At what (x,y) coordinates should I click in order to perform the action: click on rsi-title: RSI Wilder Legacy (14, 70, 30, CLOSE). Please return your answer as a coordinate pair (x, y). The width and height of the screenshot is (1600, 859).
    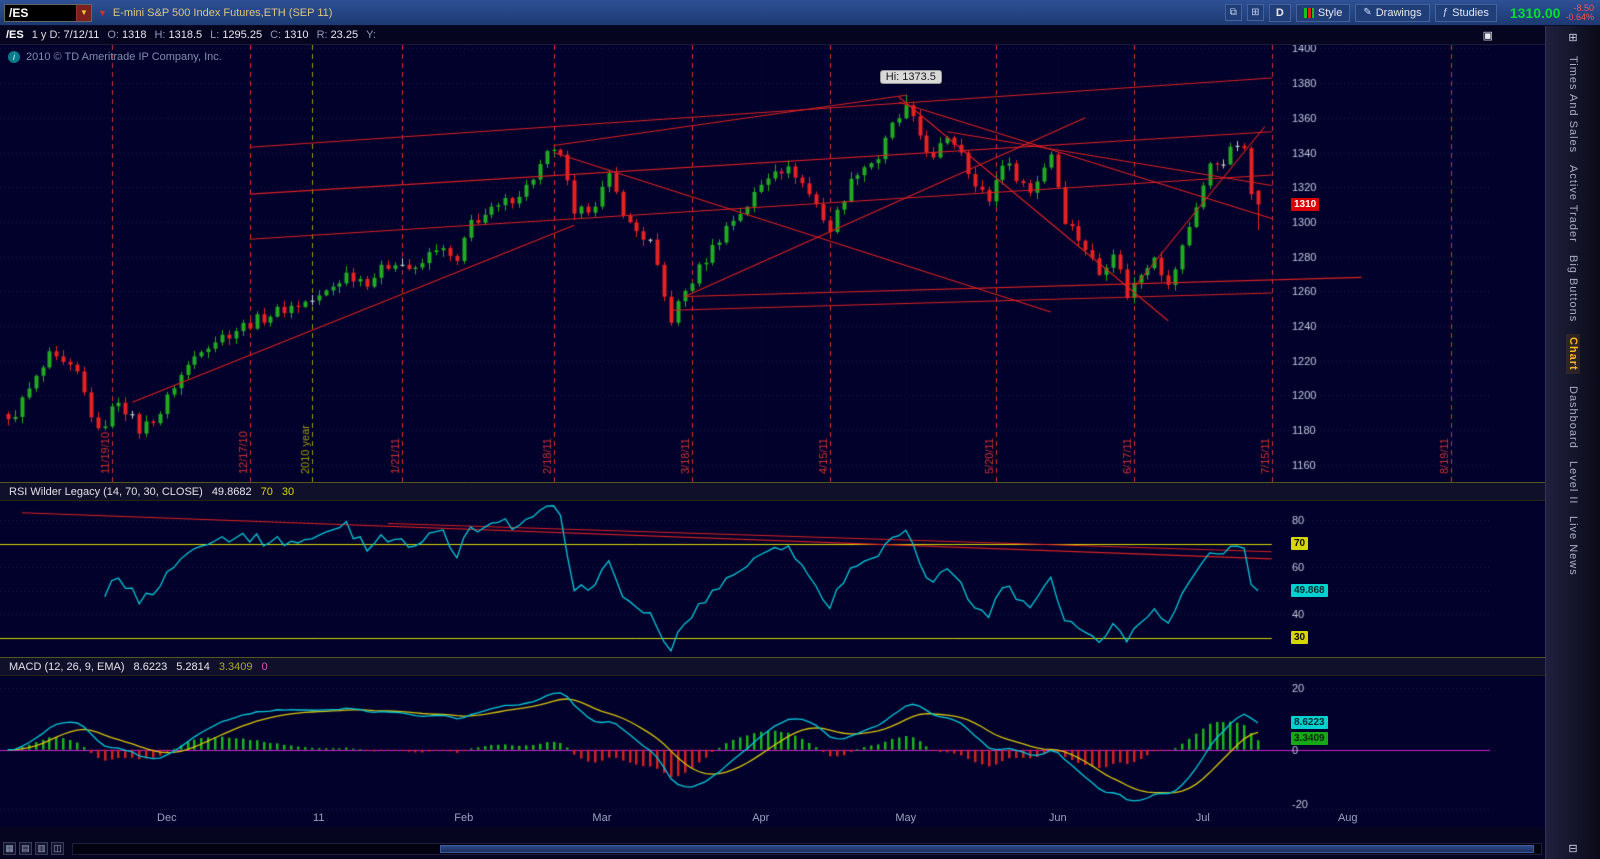
    Looking at the image, I should click on (106, 491).